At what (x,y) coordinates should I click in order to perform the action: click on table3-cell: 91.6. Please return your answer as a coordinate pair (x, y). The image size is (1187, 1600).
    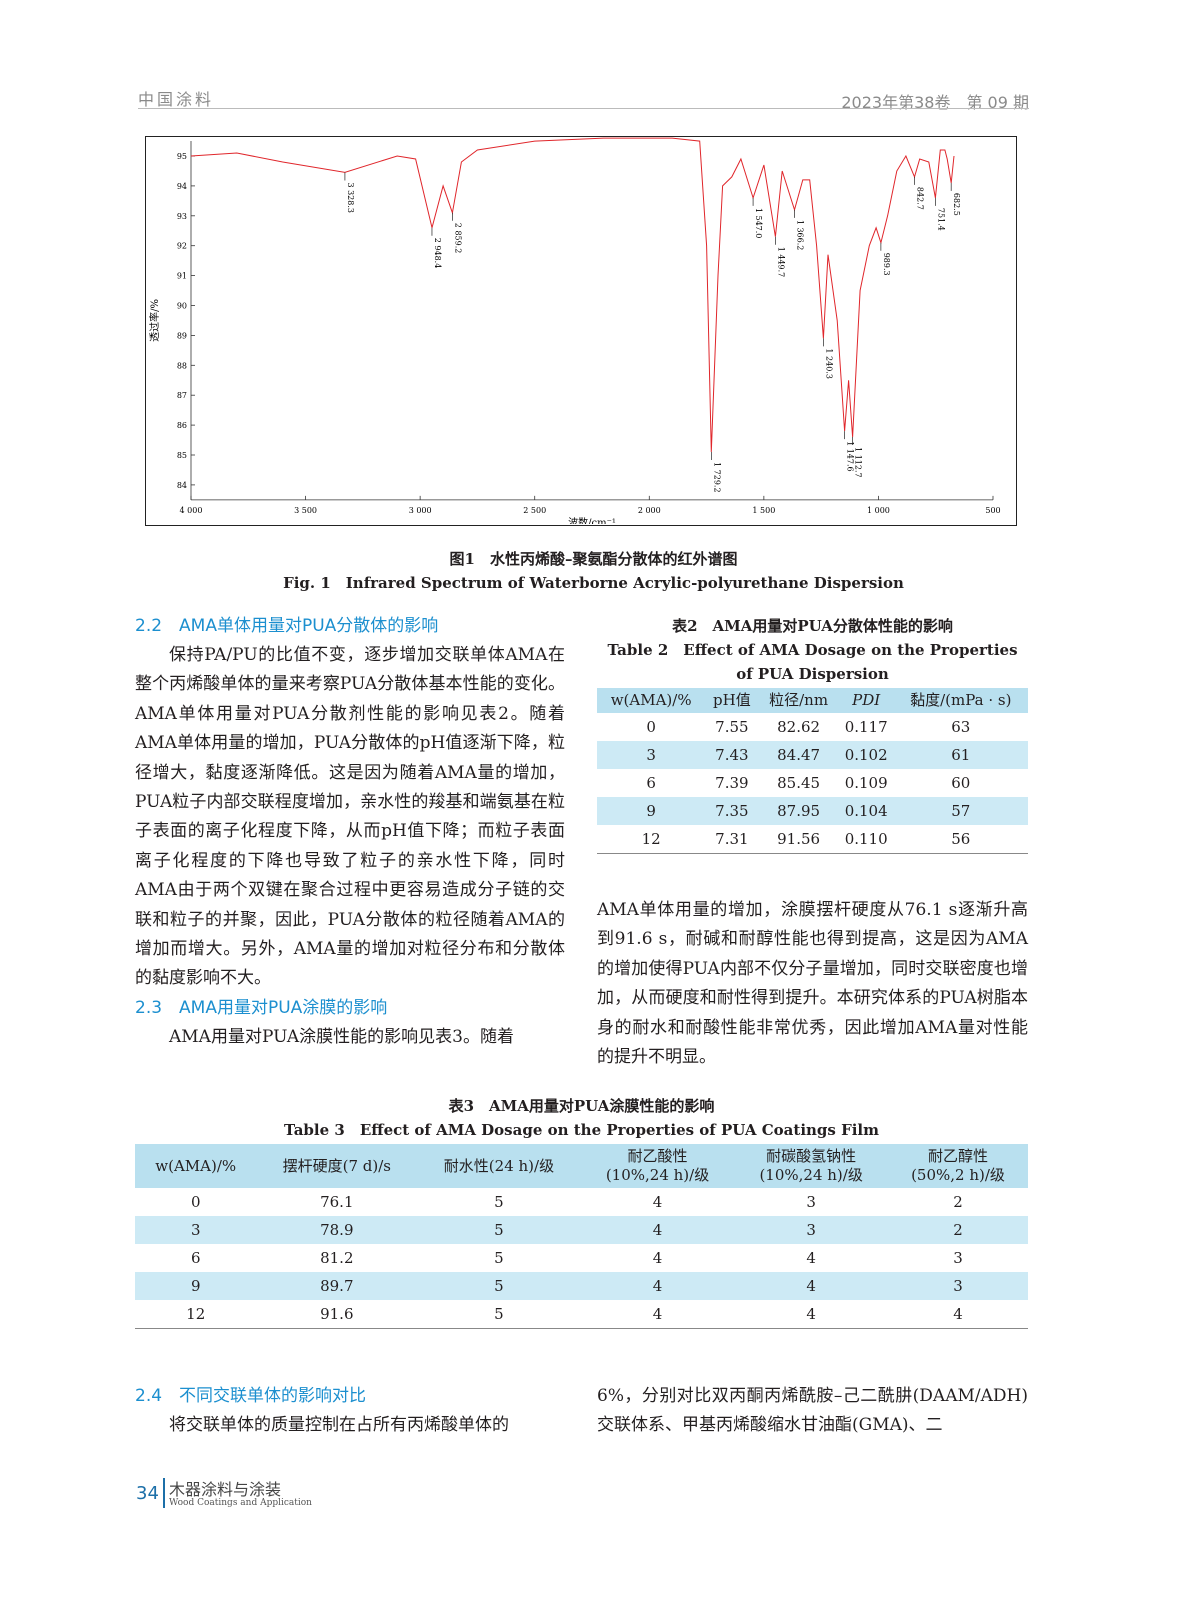
    Looking at the image, I should click on (337, 1314).